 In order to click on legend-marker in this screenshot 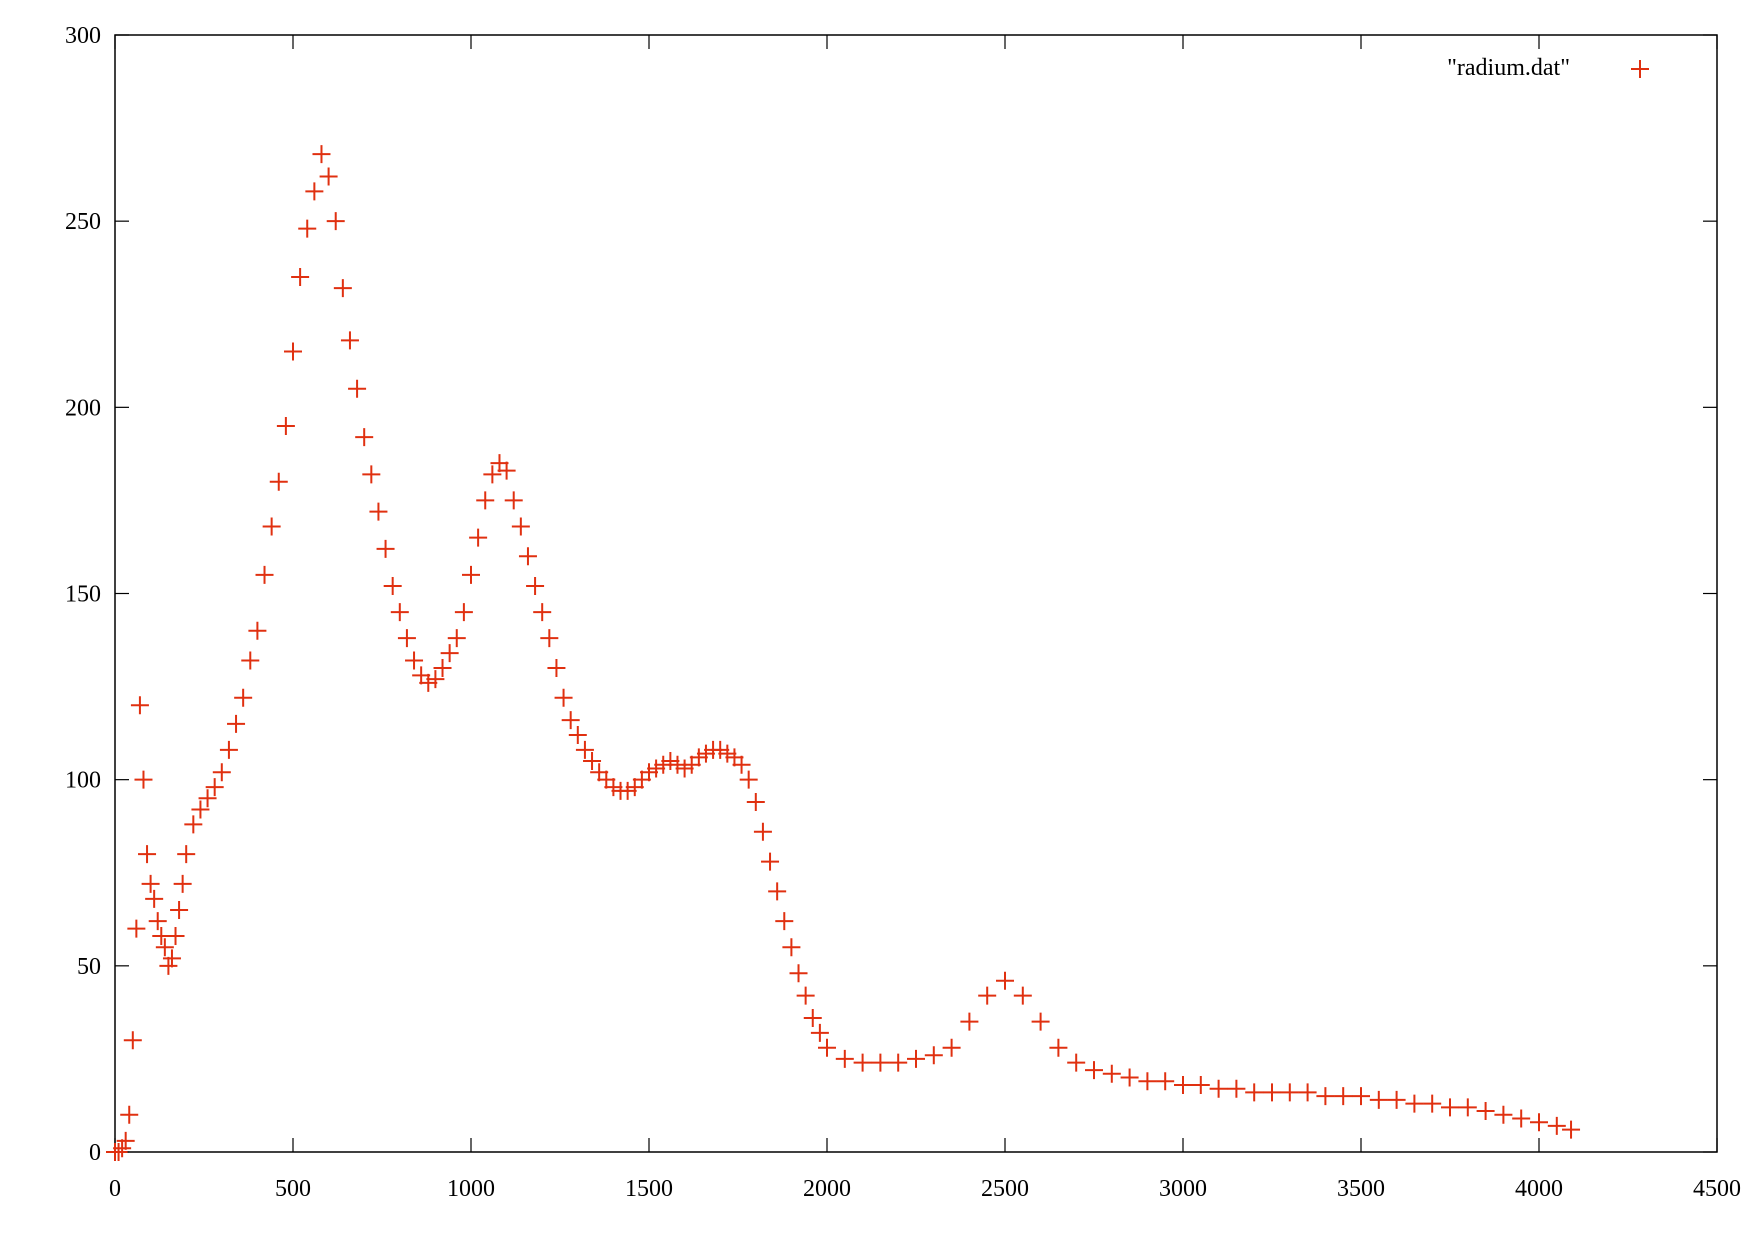, I will do `click(1640, 69)`.